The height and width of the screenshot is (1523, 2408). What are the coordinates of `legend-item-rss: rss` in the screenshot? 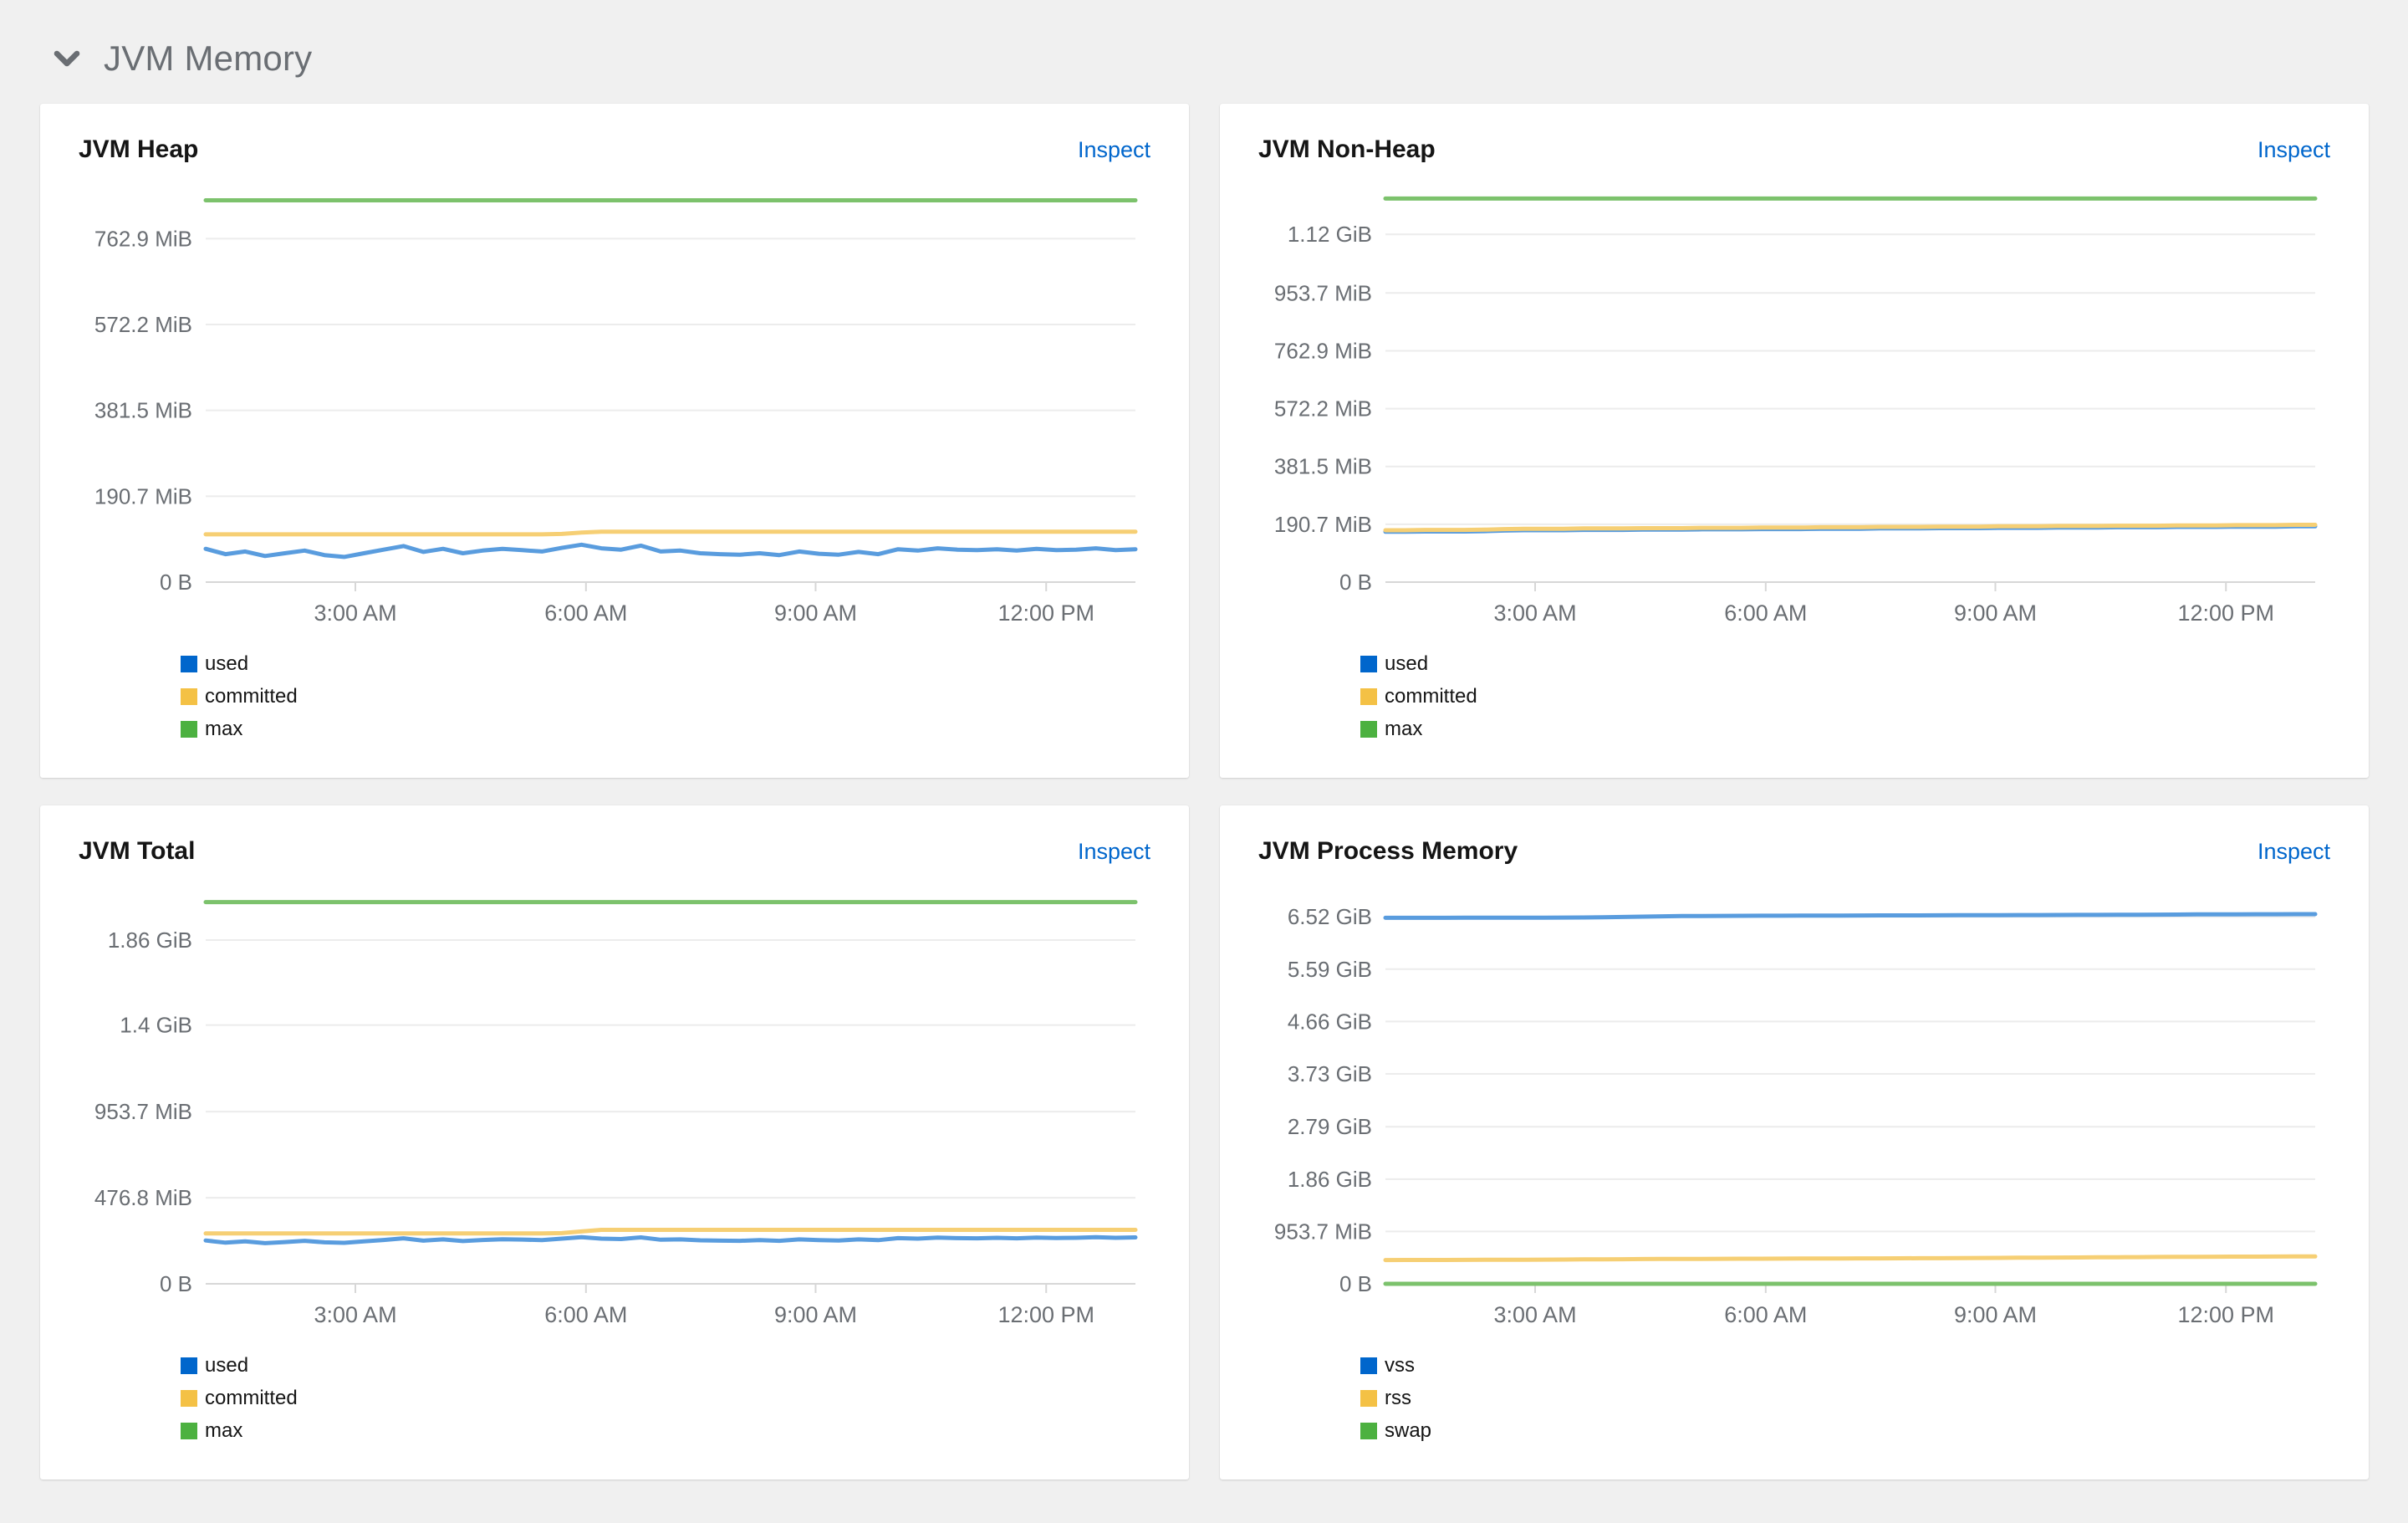 It's located at (1845, 1398).